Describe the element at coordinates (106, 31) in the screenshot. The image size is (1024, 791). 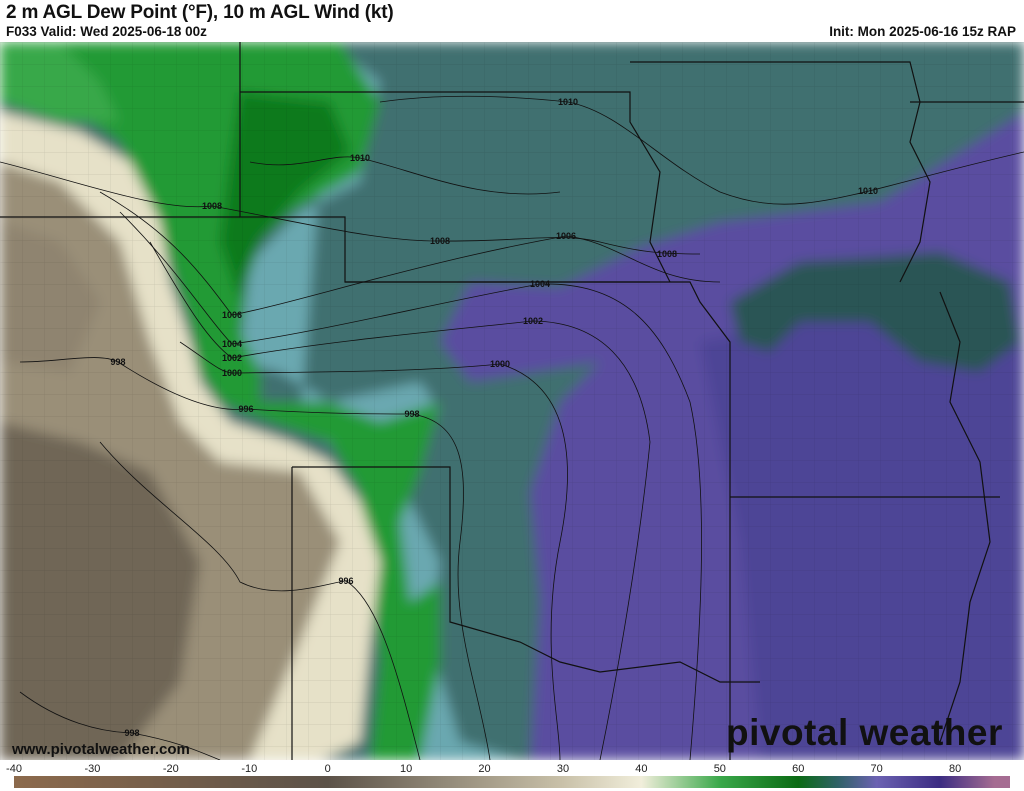
I see `valid-time: F033 Valid: Wed 2025-06-18 00z` at that location.